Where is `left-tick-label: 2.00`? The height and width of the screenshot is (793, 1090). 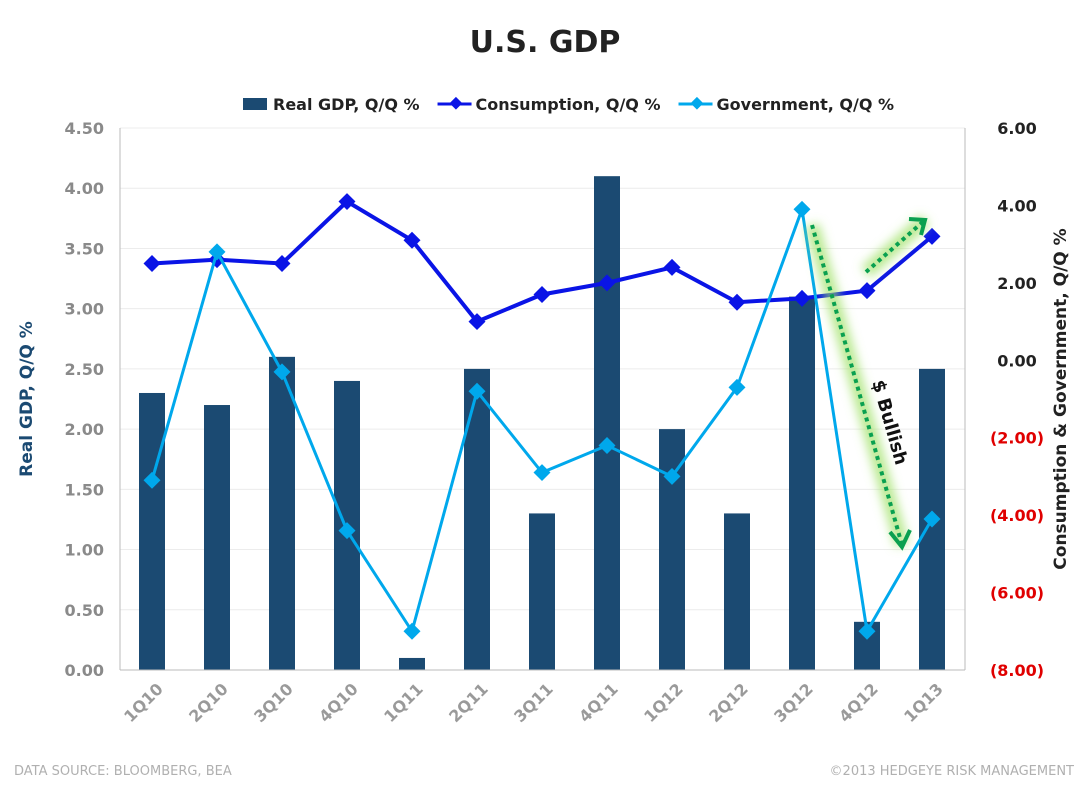
left-tick-label: 2.00 is located at coordinates (84, 429).